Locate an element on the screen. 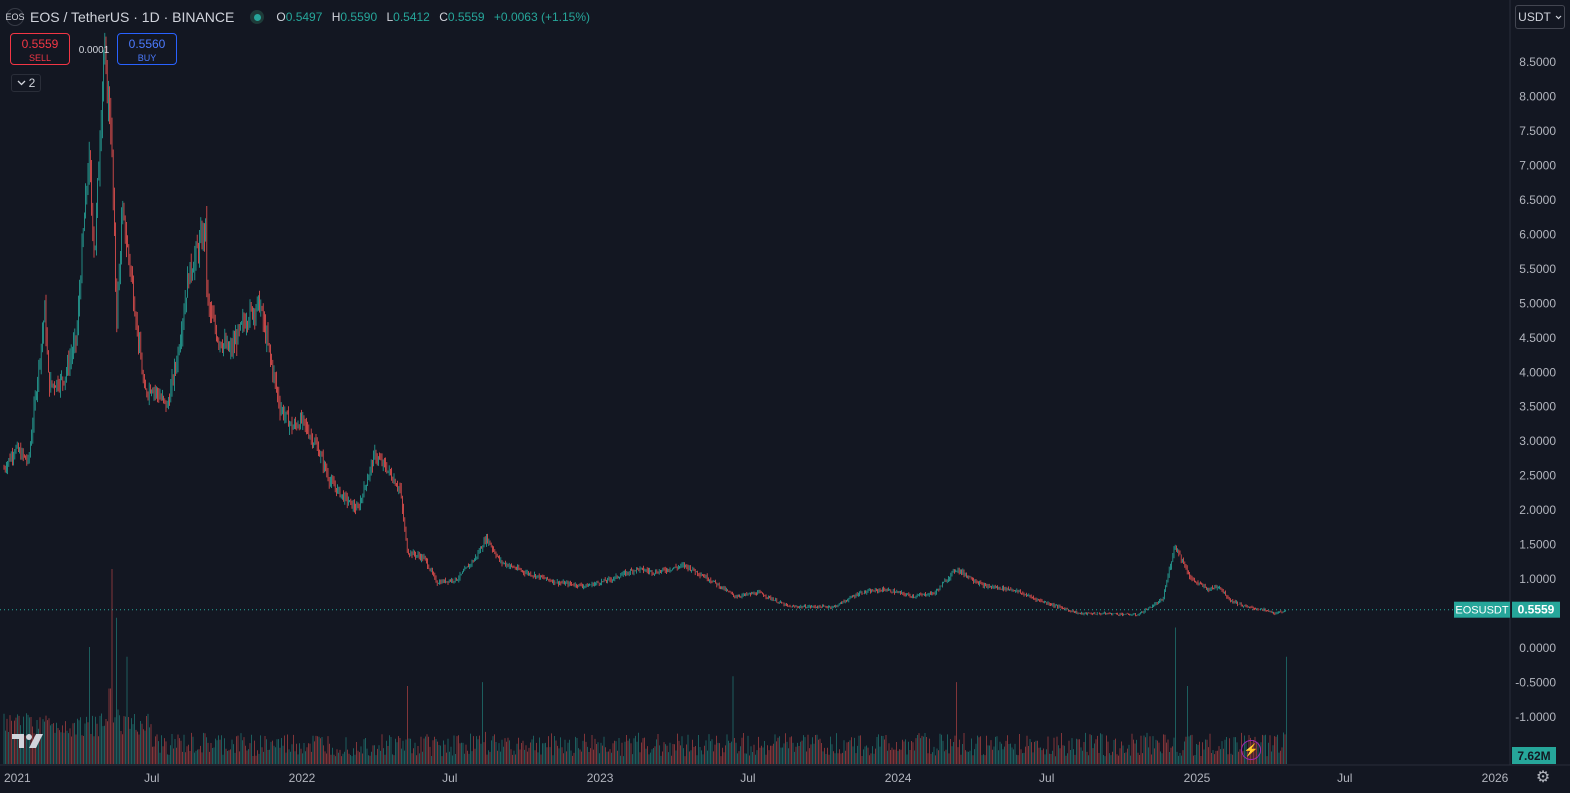  price-tick-label: 3.5000 is located at coordinates (1537, 407).